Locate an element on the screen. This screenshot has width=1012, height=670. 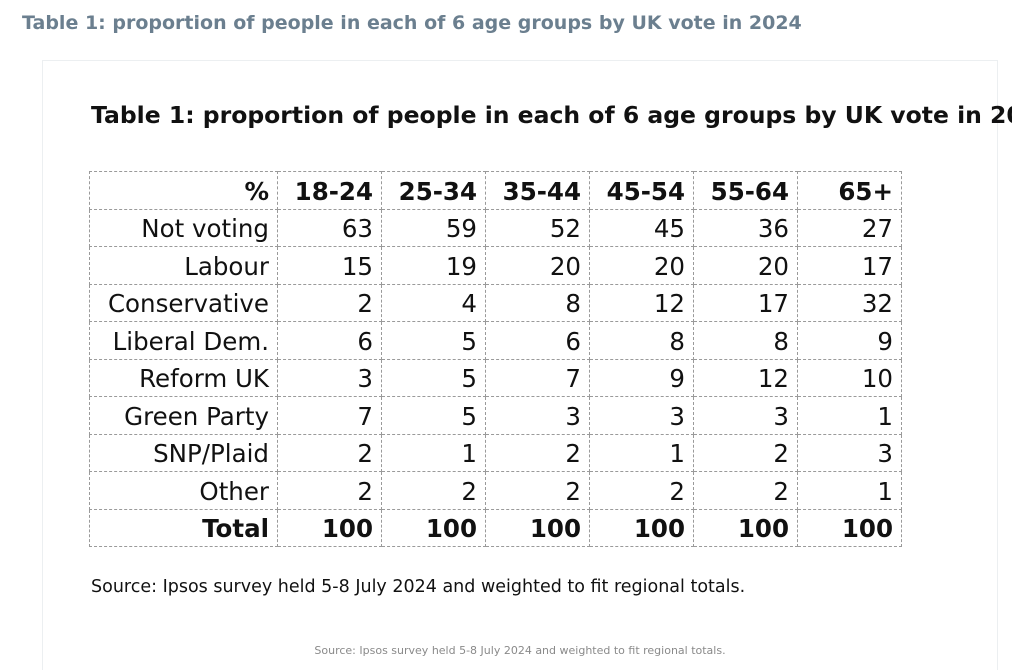
row-label: Labour is located at coordinates (183, 265).